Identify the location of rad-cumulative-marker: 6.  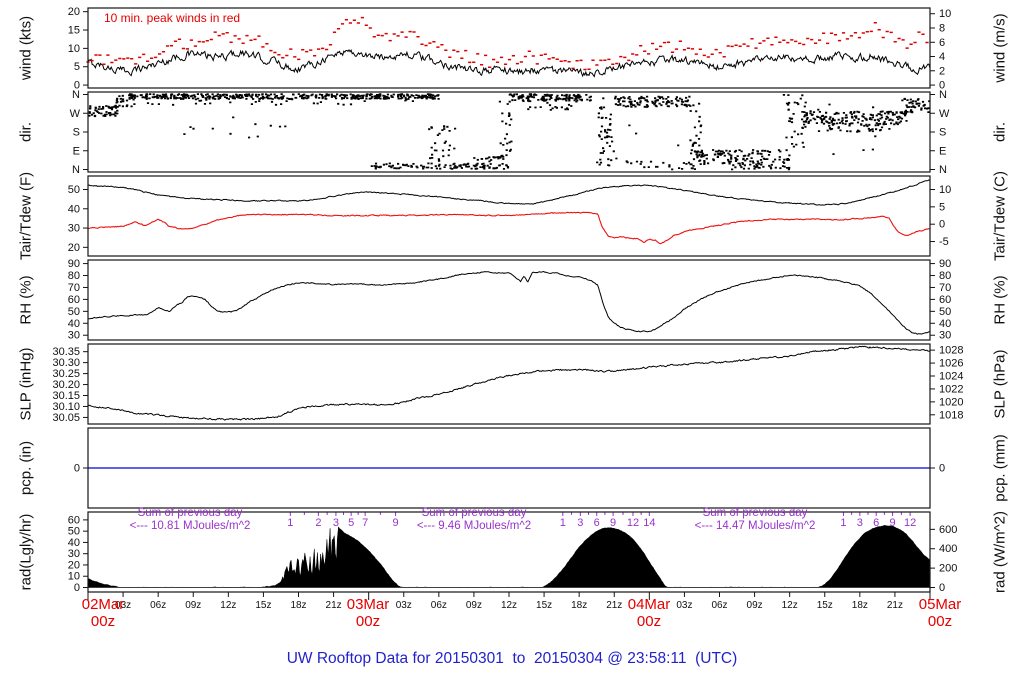
(597, 523).